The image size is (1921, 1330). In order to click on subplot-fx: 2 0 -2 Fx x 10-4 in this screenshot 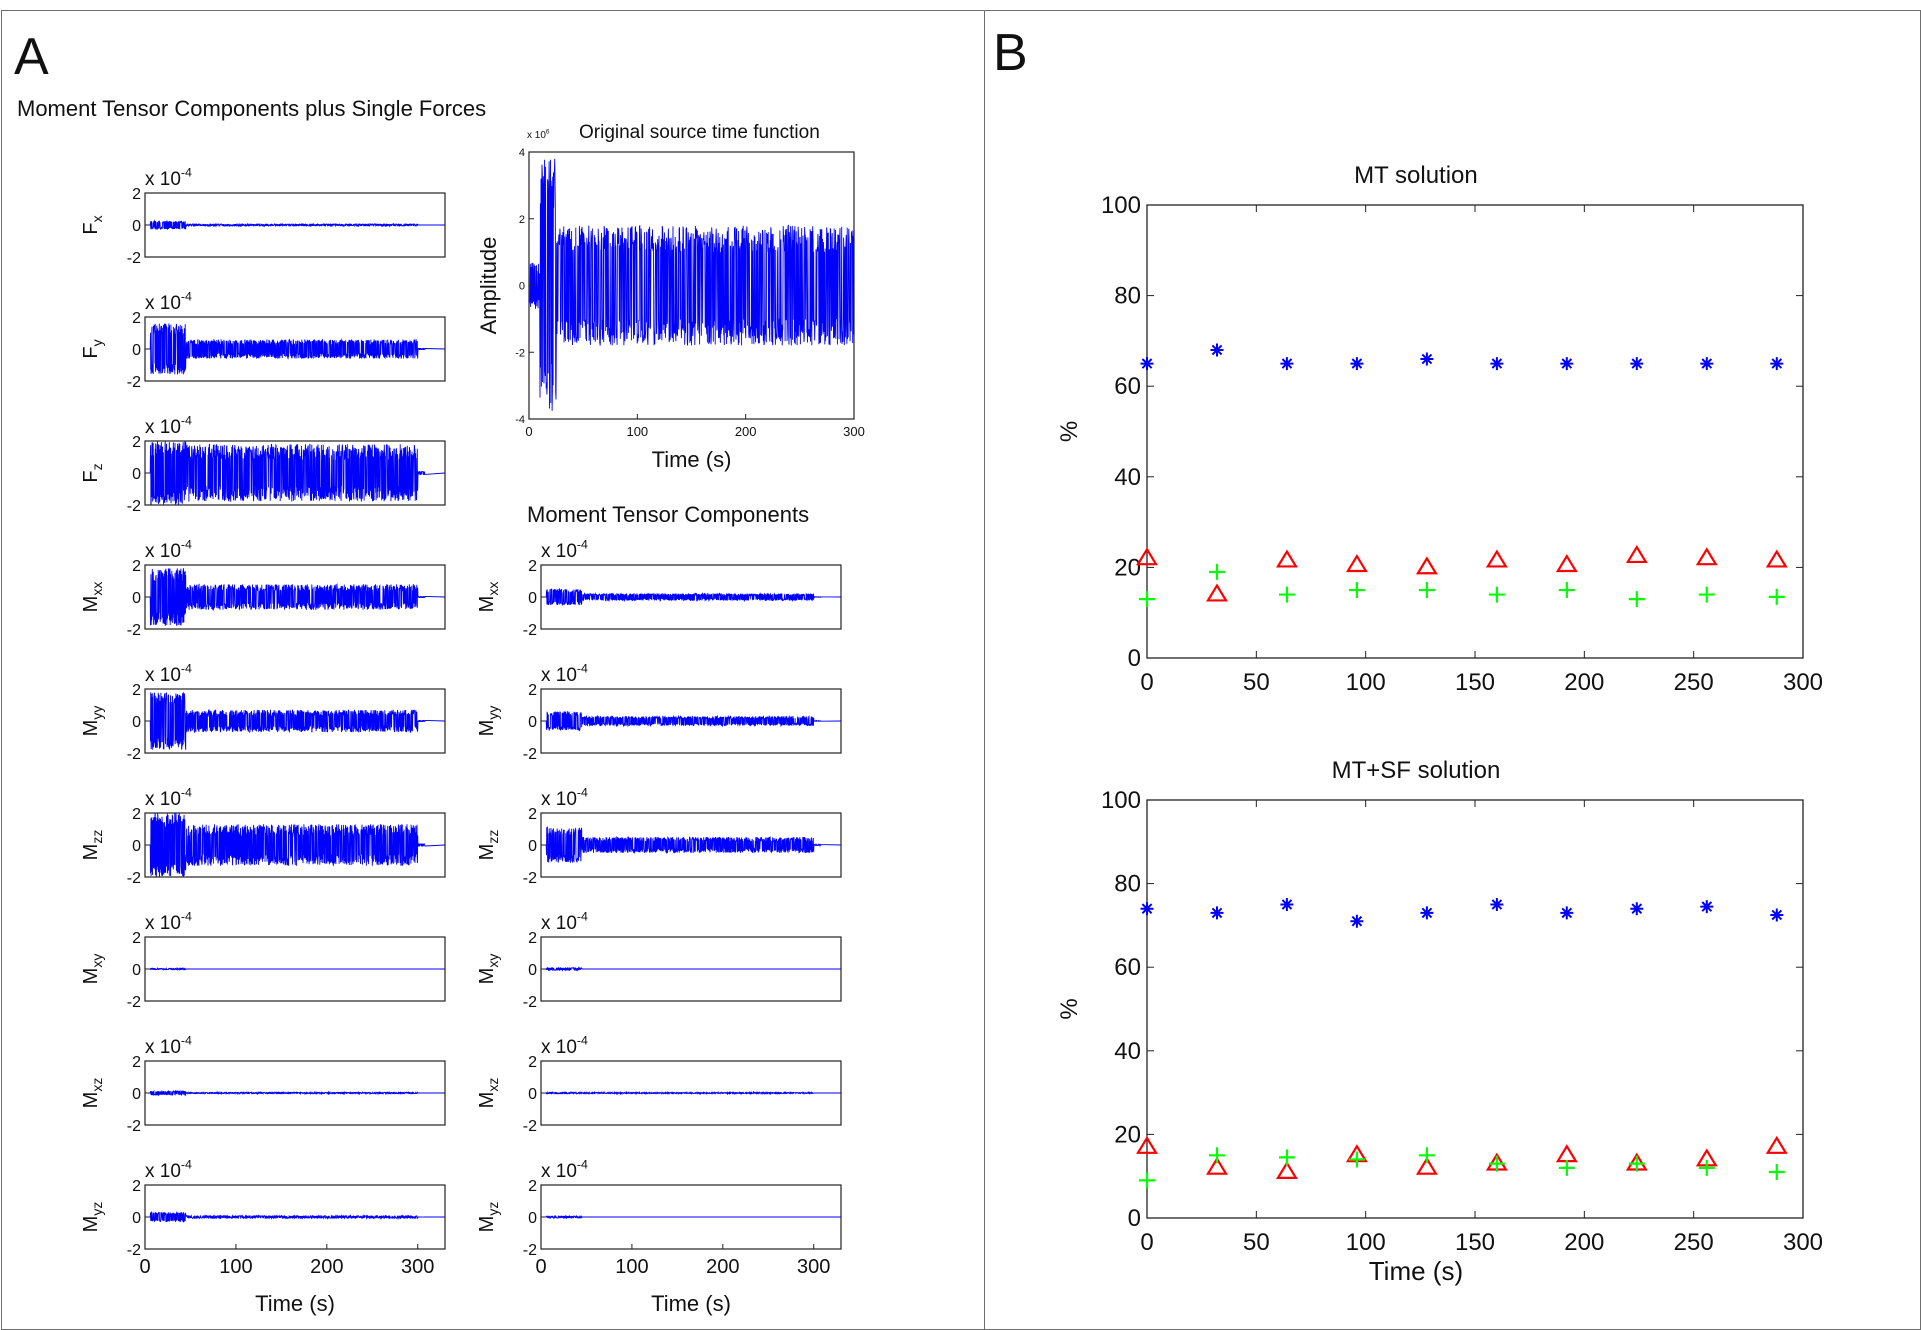, I will do `click(263, 216)`.